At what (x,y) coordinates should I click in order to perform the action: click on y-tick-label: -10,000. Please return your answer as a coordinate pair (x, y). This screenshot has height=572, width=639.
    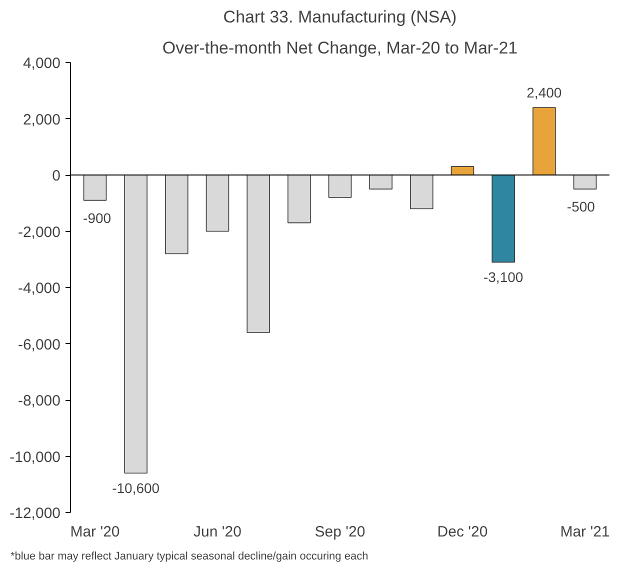
    Looking at the image, I should click on (35, 457).